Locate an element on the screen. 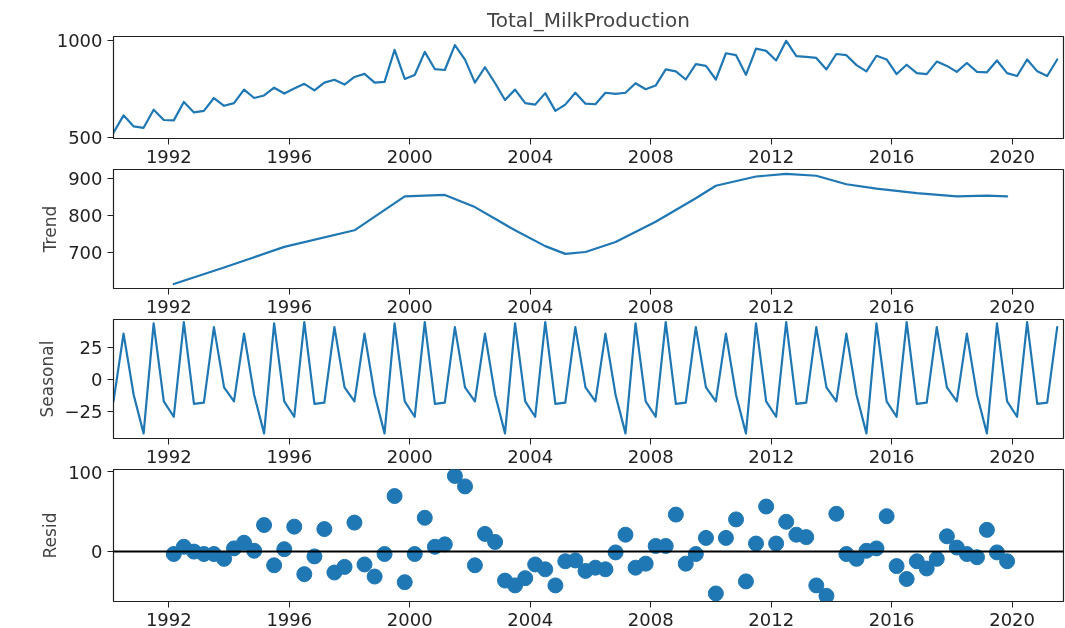  y-tick-label: 500 is located at coordinates (85, 138).